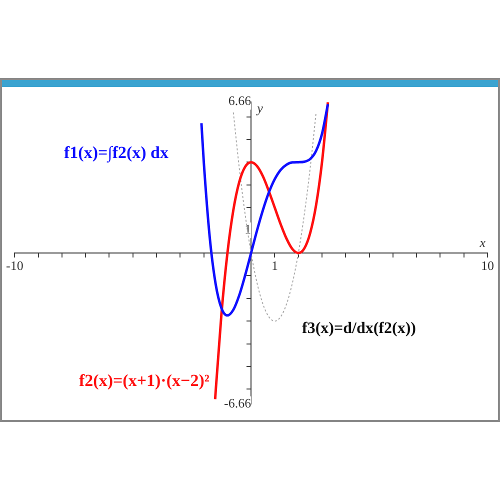 This screenshot has height=500, width=500. Describe the element at coordinates (487, 266) in the screenshot. I see `x-tick-label: 10` at that location.